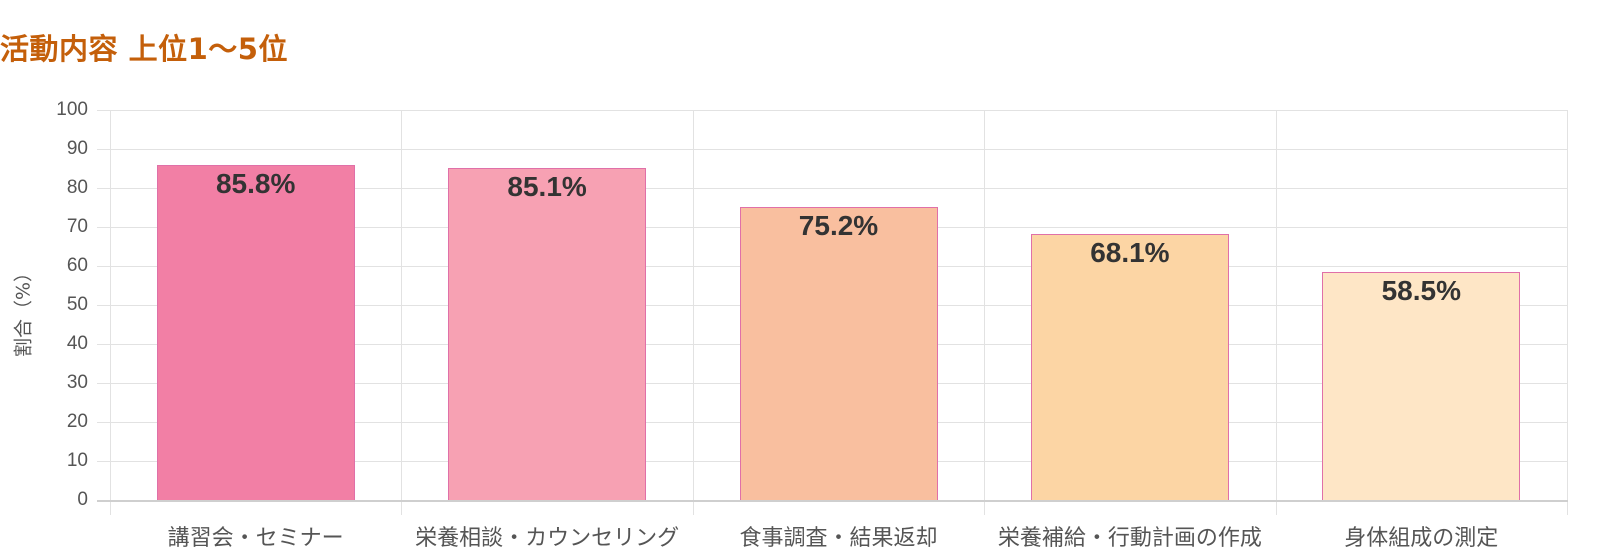 This screenshot has width=1600, height=560. Describe the element at coordinates (82, 499) in the screenshot. I see `y-tick-label: 0` at that location.